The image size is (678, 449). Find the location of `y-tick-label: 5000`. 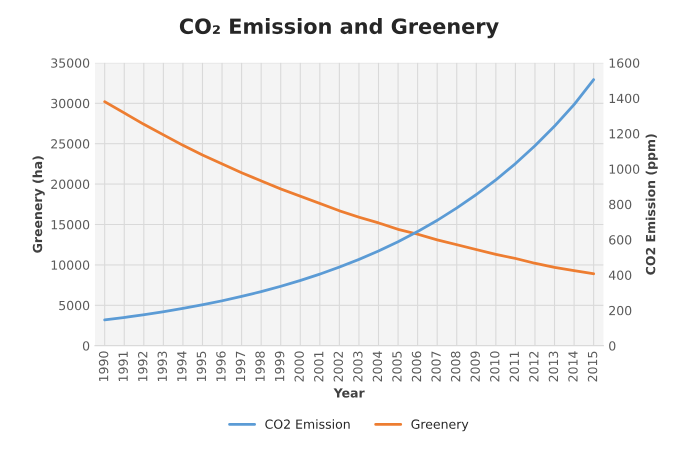

y-tick-label: 5000 is located at coordinates (74, 305).